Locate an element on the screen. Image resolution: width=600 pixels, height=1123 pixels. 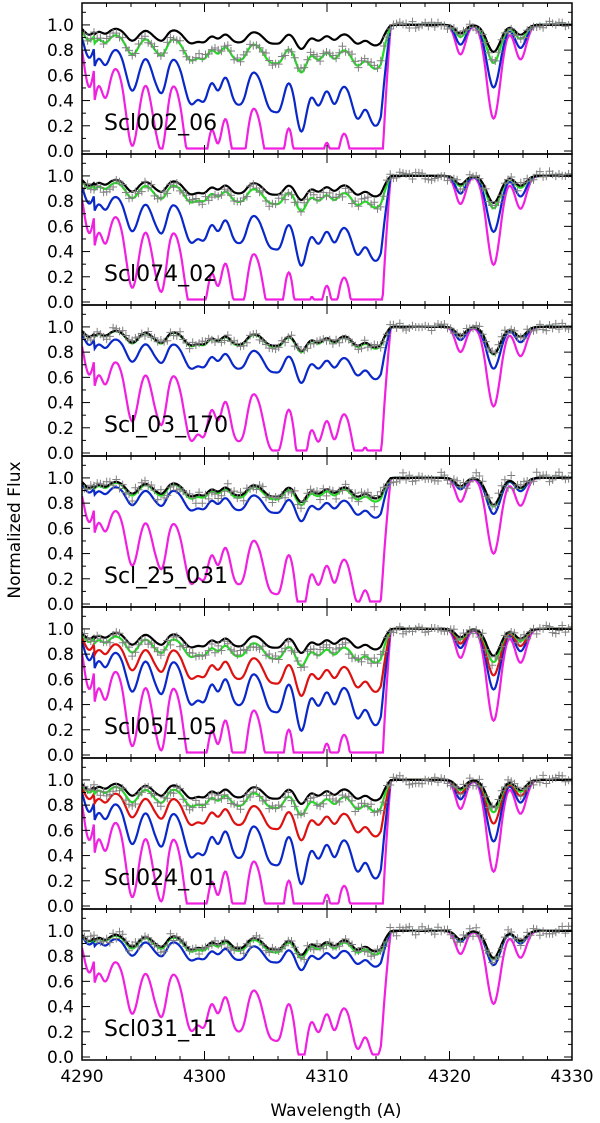
series-red is located at coordinates (327, 810).